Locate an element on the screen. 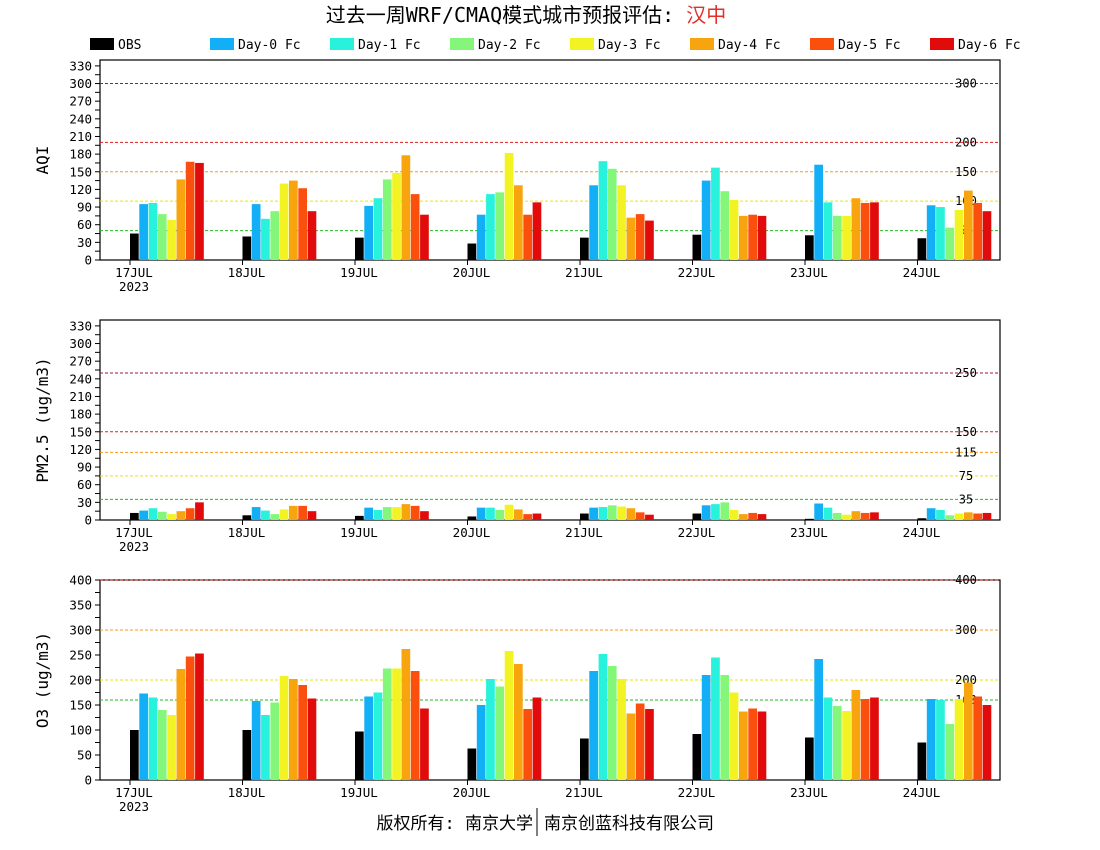  bar-day-5-fc-23jul is located at coordinates (865, 739).